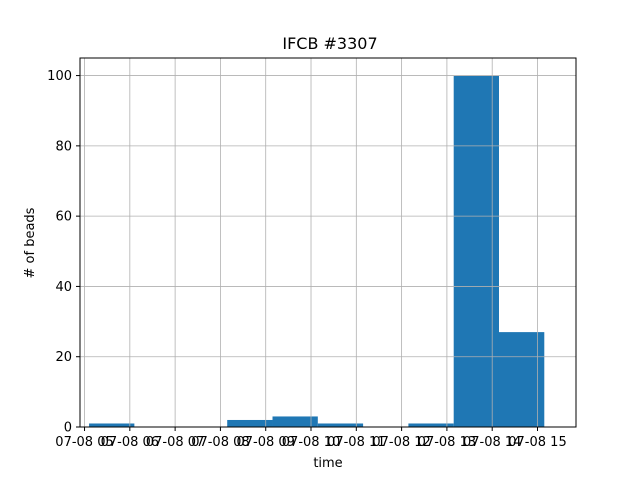 The height and width of the screenshot is (480, 640). What do you see at coordinates (220, 442) in the screenshot?
I see `x-tick-label: 07-08 08` at bounding box center [220, 442].